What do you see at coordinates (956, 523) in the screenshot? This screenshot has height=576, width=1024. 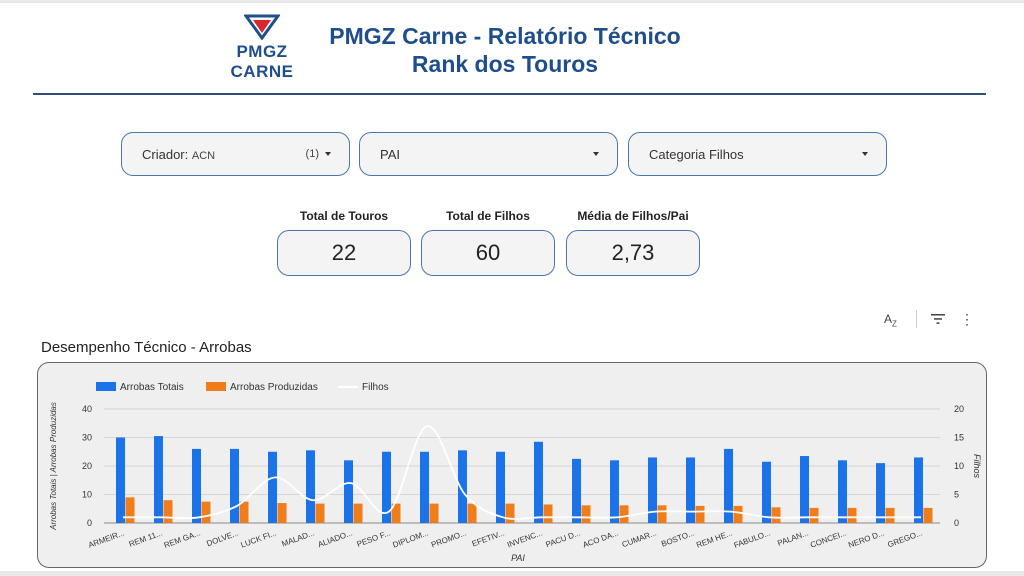 I see `y2-tick-label: 0` at bounding box center [956, 523].